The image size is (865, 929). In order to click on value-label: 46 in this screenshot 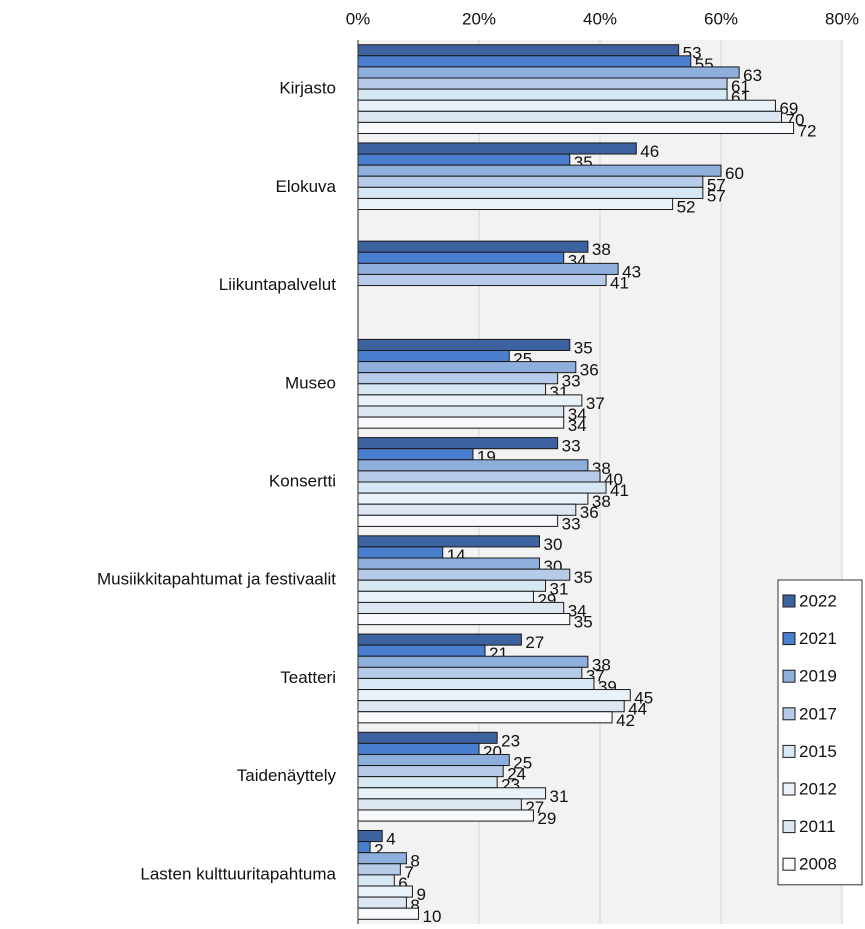, I will do `click(649, 151)`.